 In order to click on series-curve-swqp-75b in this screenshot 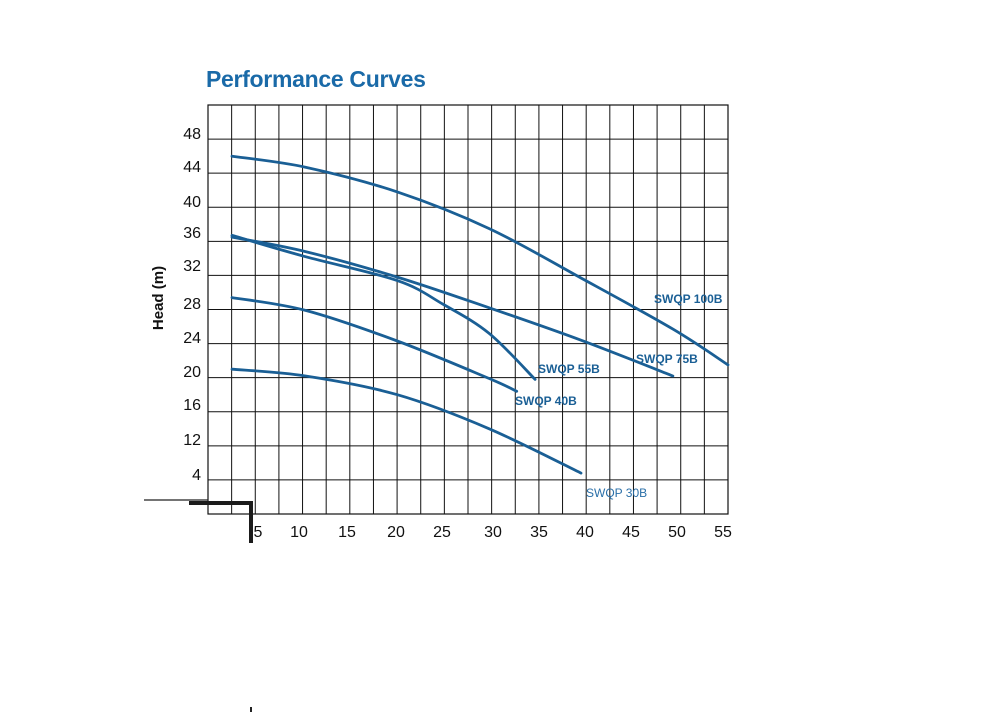, I will do `click(452, 306)`.